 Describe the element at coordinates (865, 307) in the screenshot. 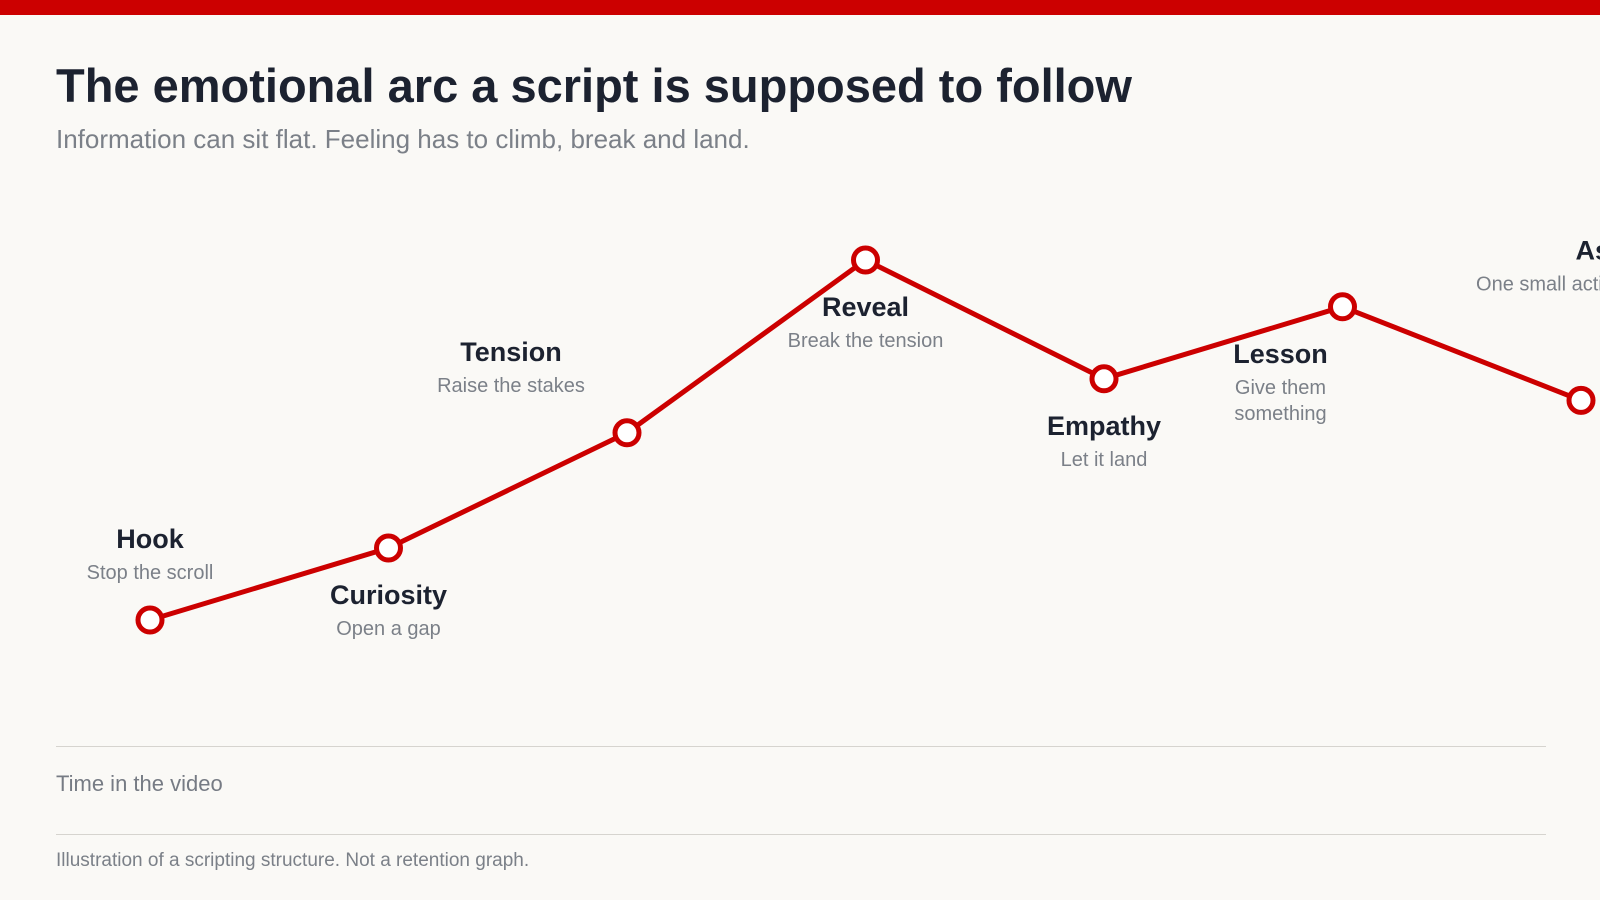

I see `label-reveal: Reveal` at that location.